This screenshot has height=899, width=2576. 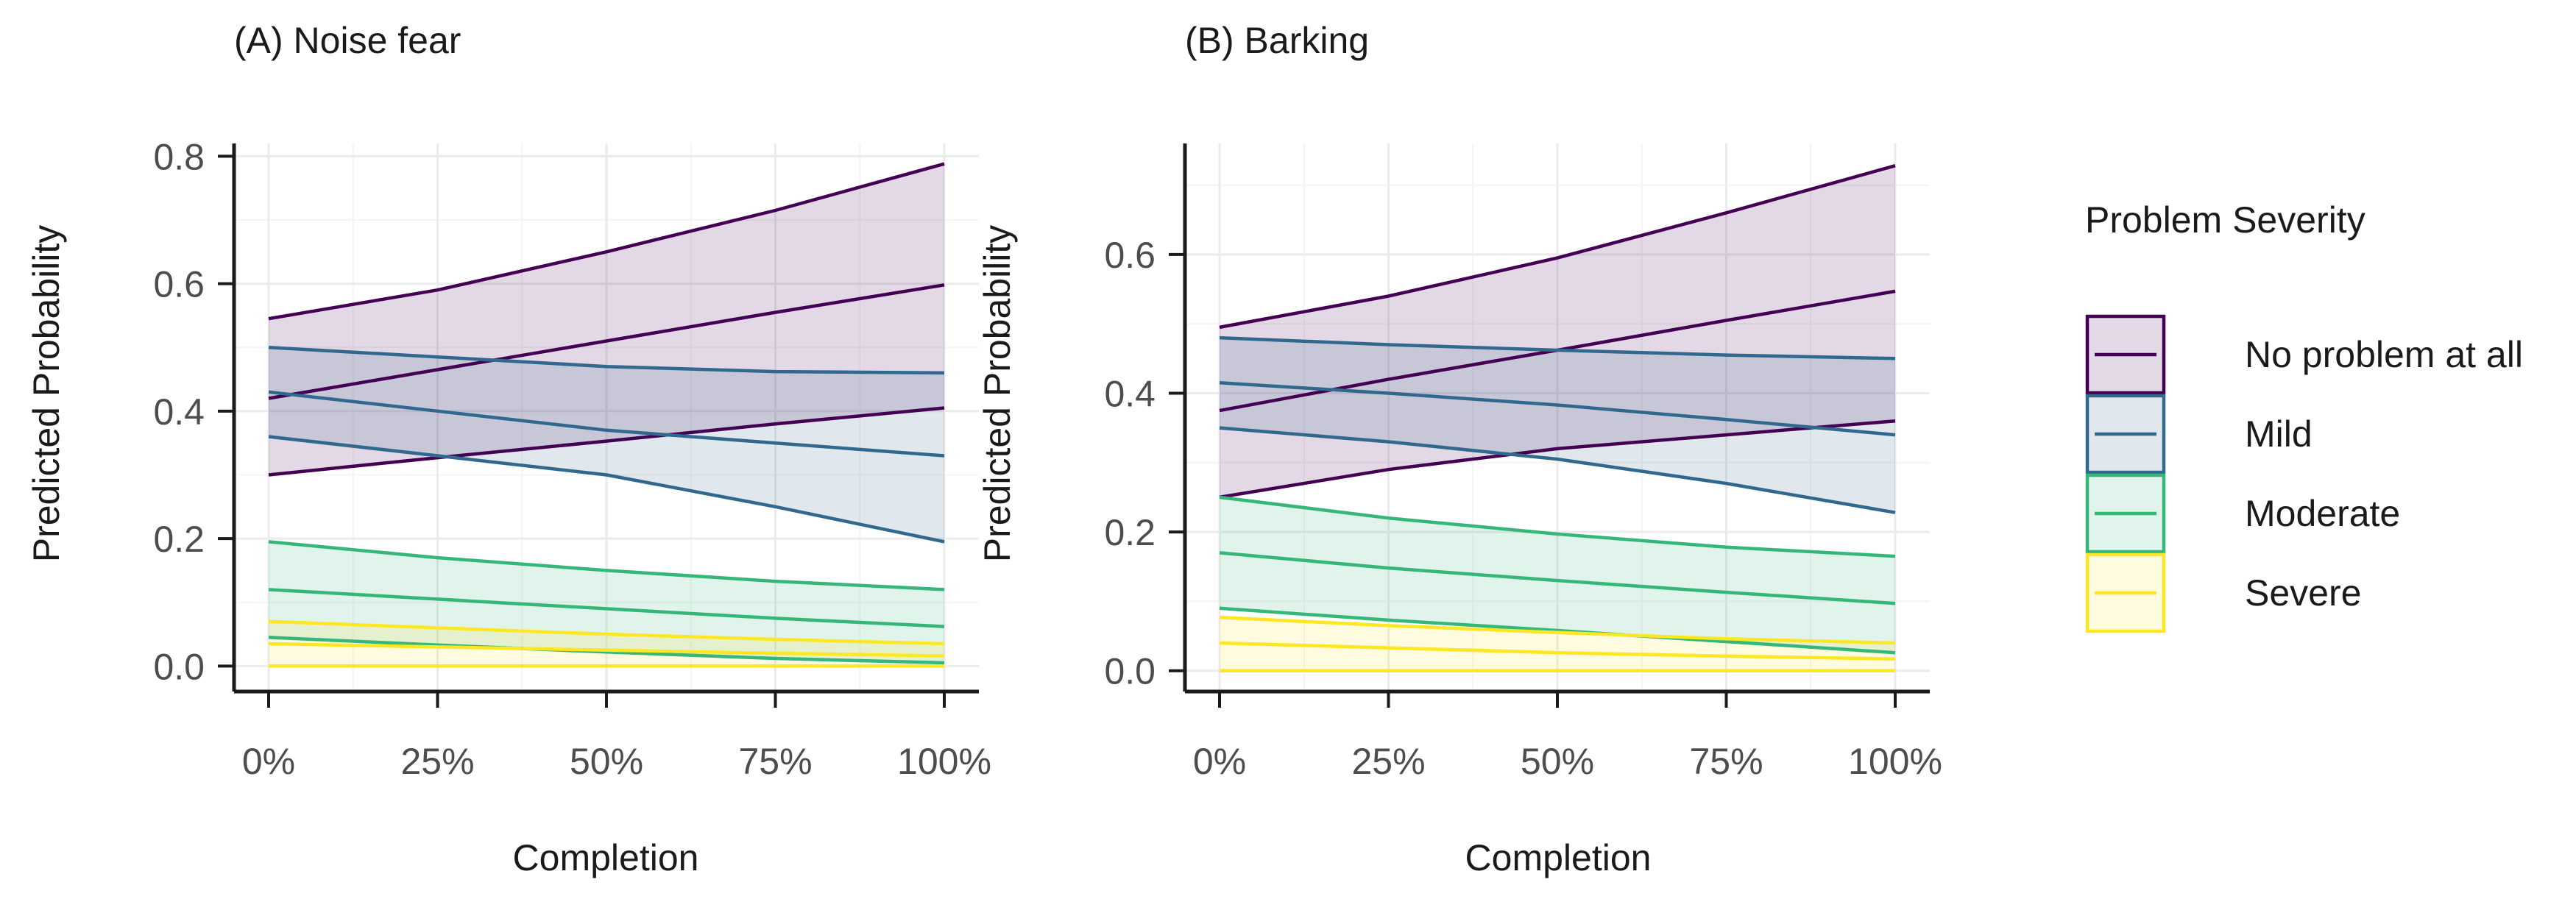 I want to click on panel-title-barking: (B) Barking, so click(x=1277, y=40).